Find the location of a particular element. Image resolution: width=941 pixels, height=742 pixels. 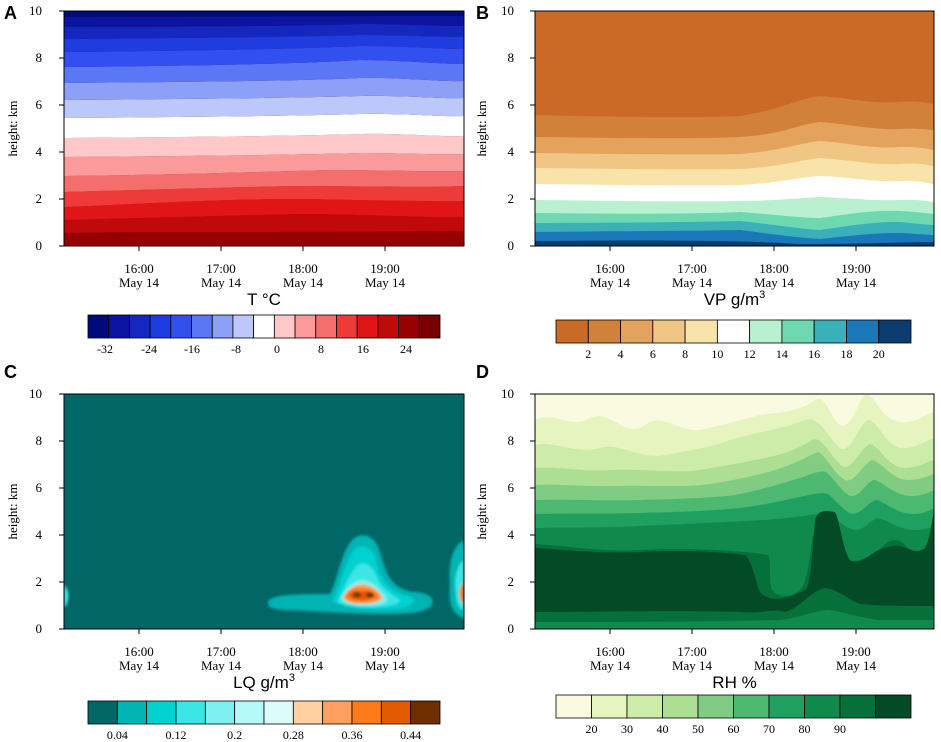

panel-b-ytick-label: 4 is located at coordinates (511, 151).